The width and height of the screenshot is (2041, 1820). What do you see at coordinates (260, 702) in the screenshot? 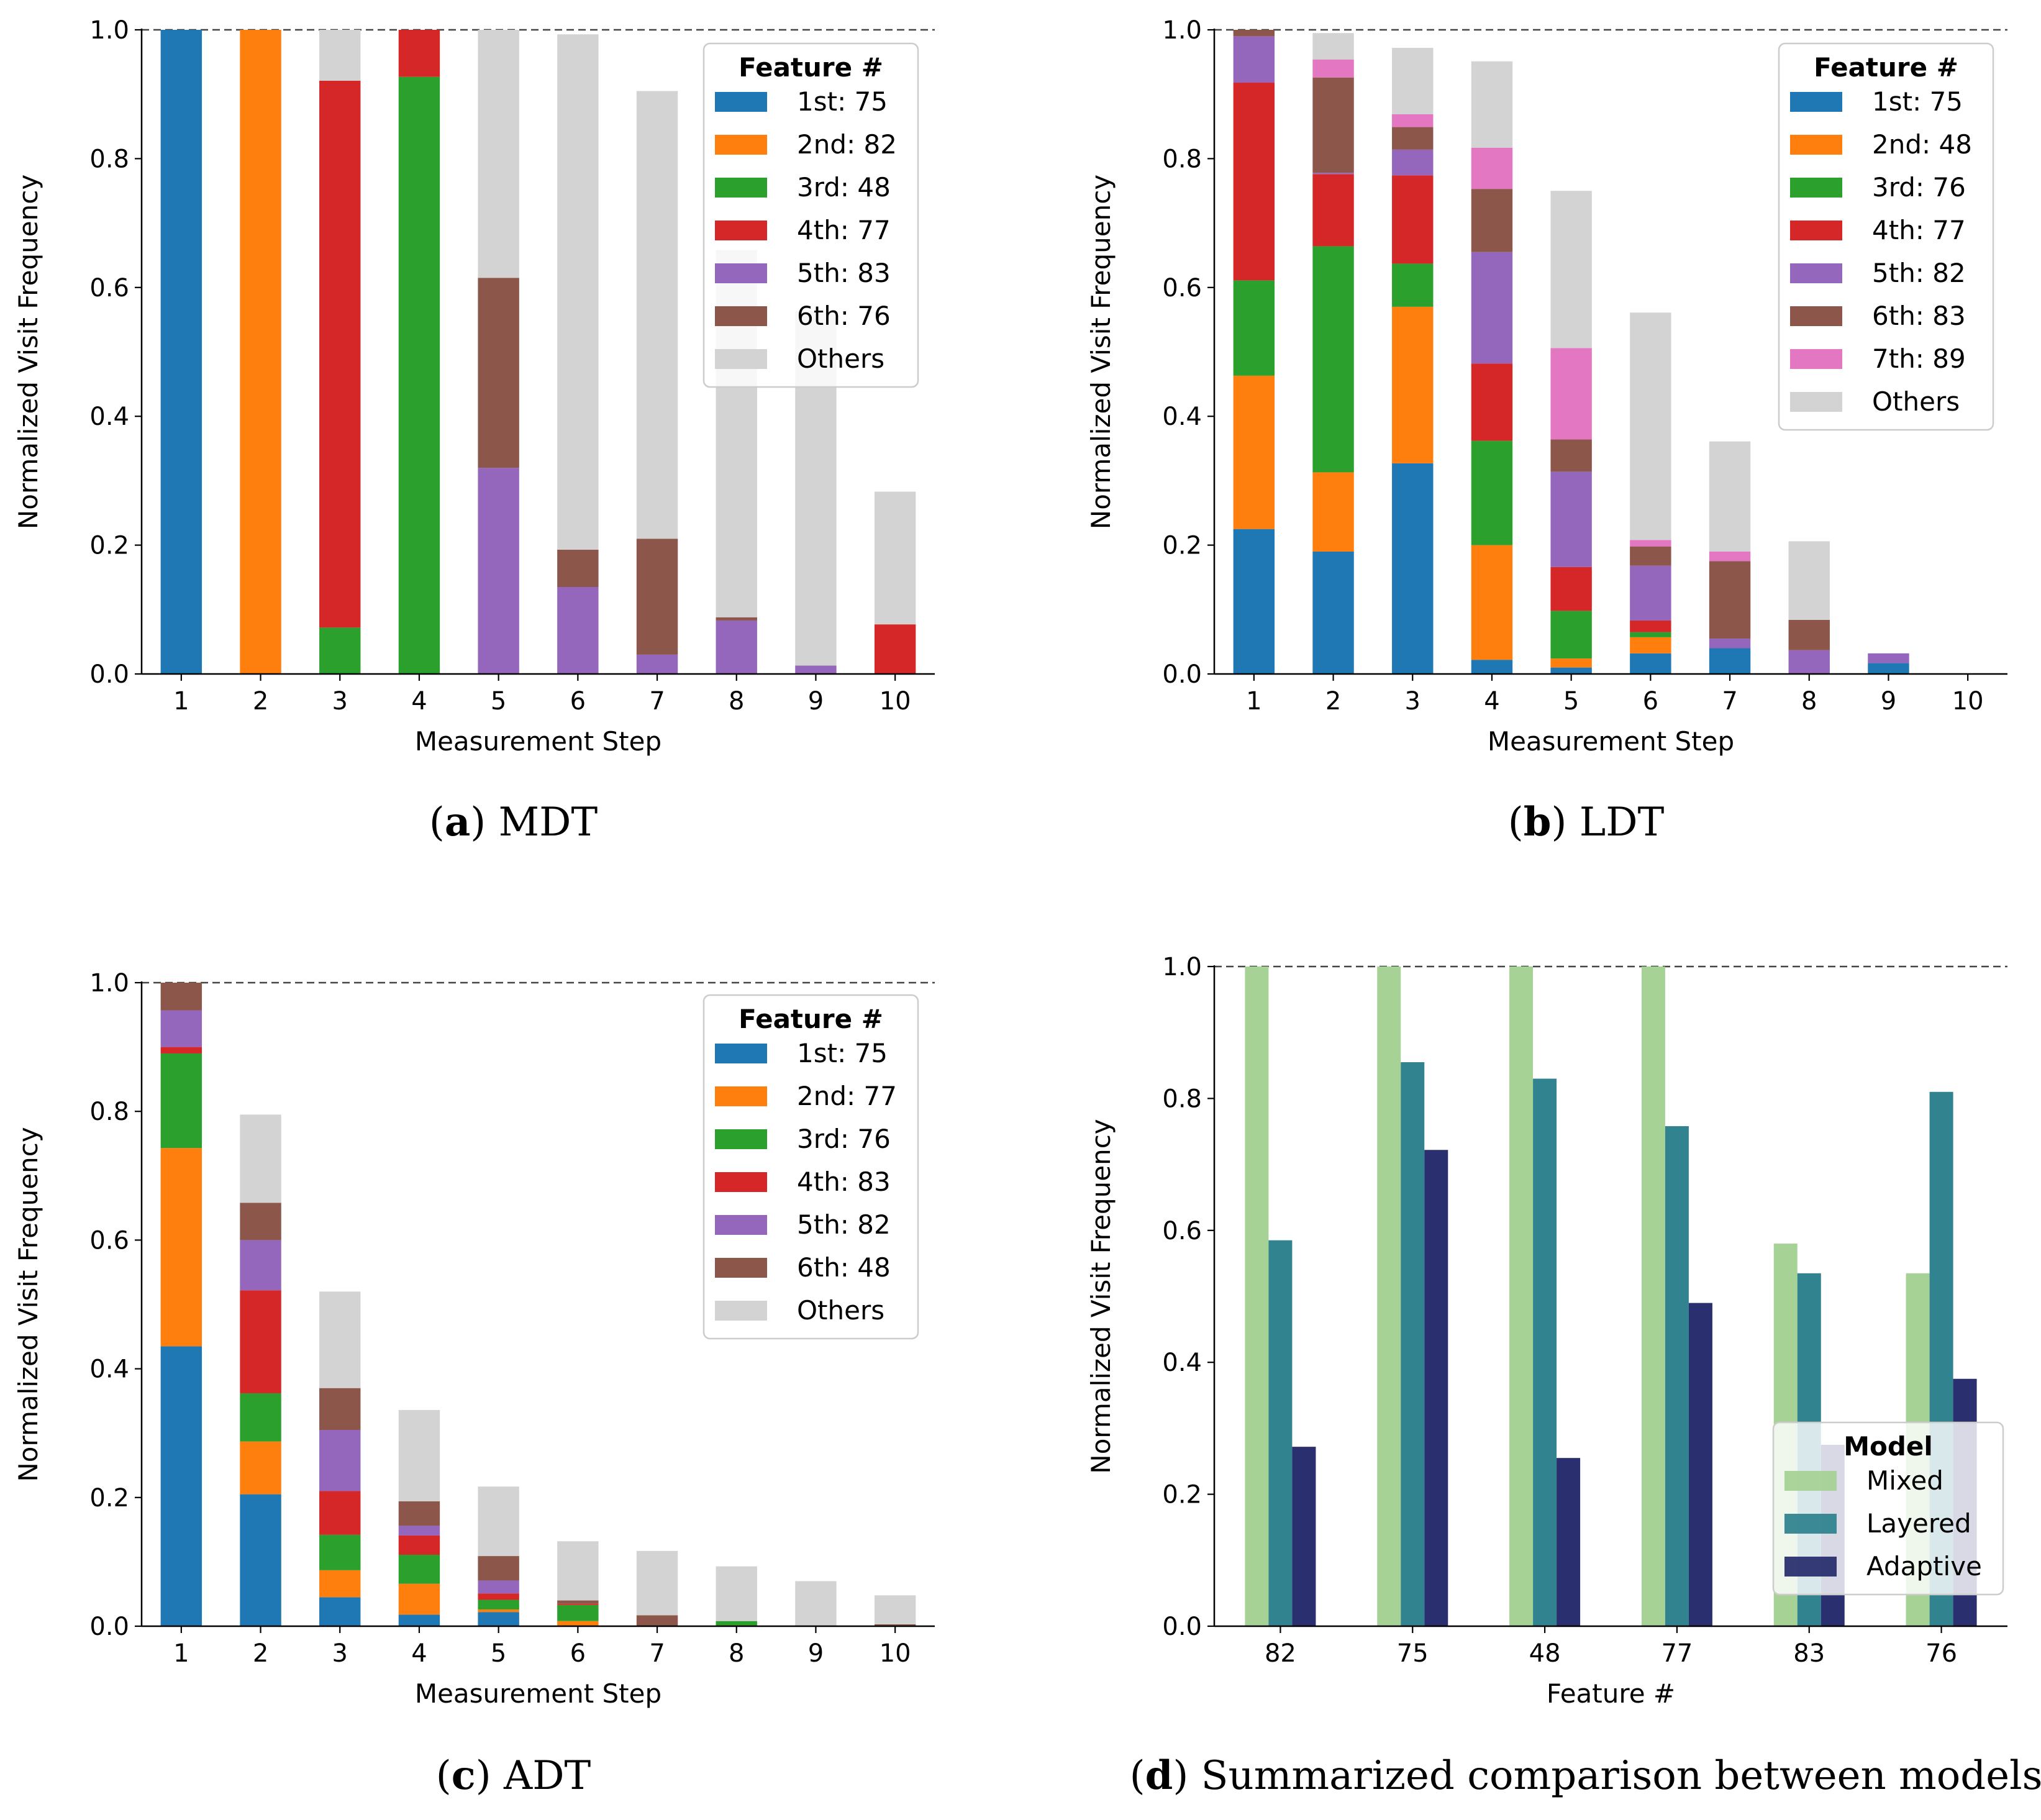
I see `x-tick-label: 2` at bounding box center [260, 702].